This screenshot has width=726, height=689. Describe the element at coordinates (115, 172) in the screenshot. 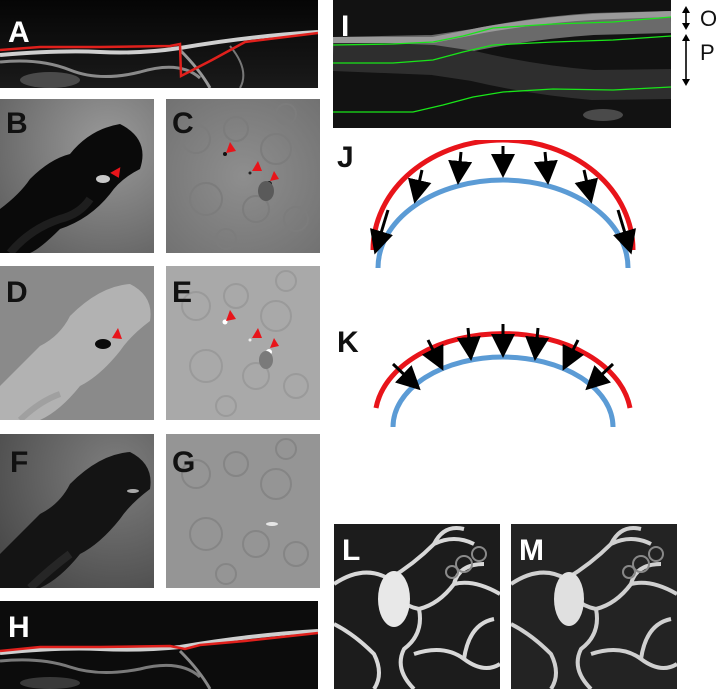

I see `red-arrowhead-b` at that location.